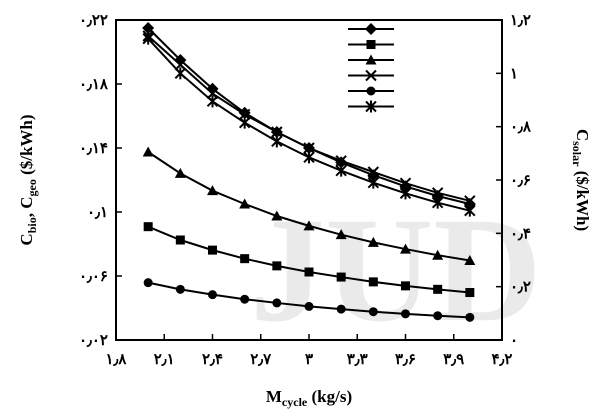 This screenshot has width=599, height=414. I want to click on y-right-tick-label-2: ۰٫۴, so click(520, 233).